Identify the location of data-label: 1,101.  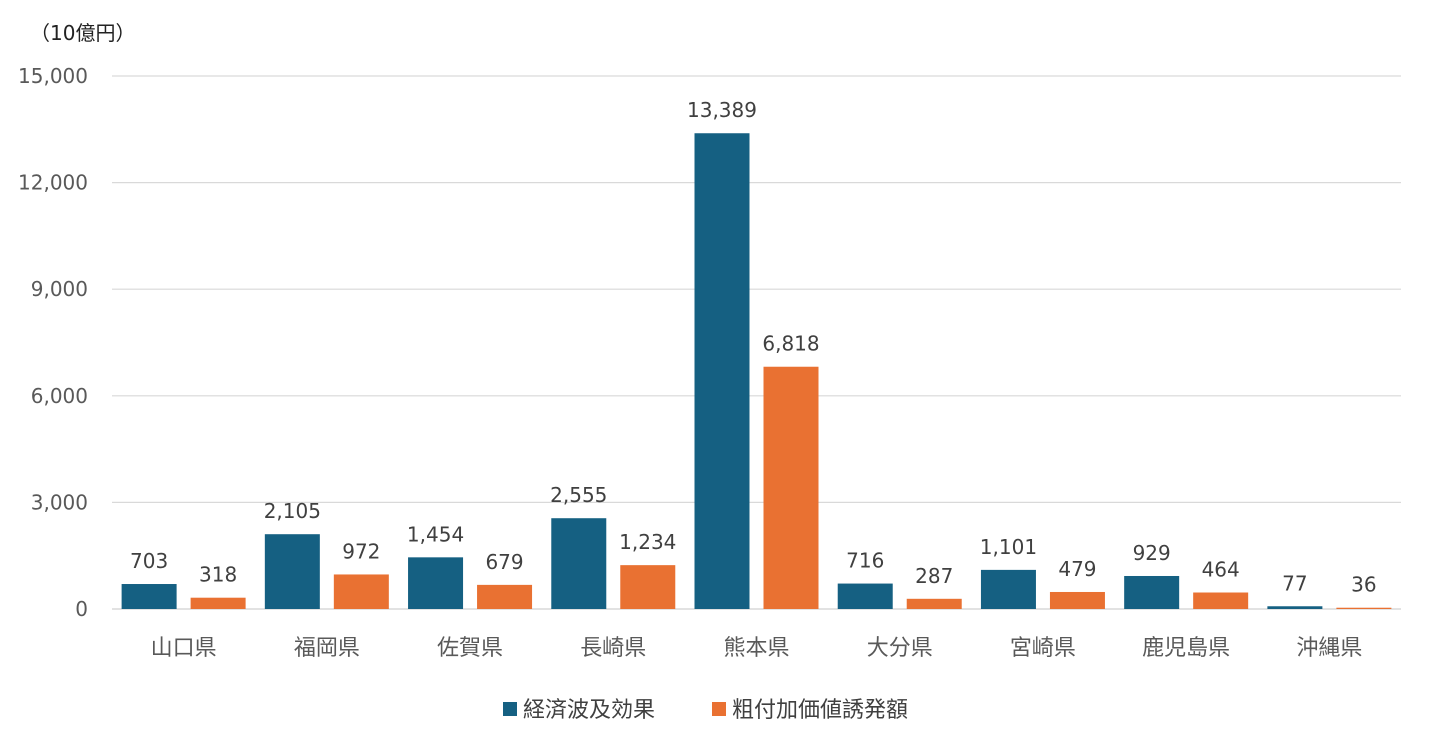
(1008, 547).